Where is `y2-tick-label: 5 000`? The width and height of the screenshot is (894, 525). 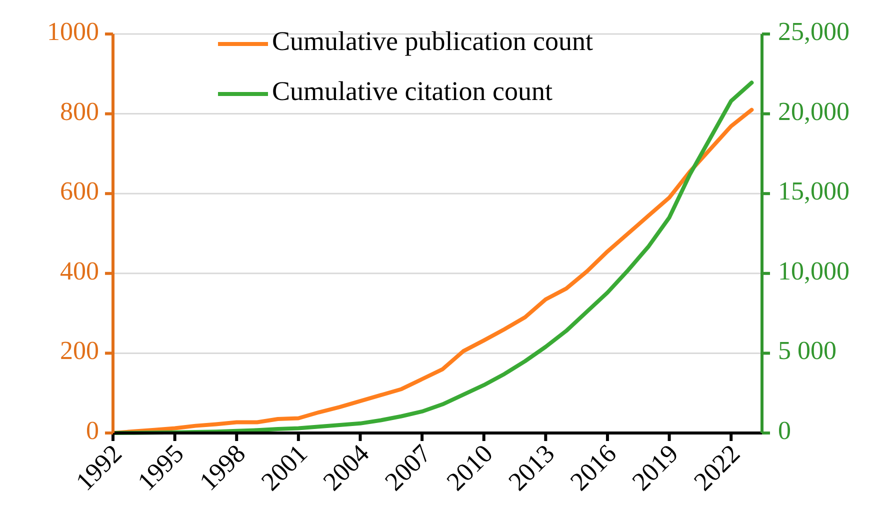
y2-tick-label: 5 000 is located at coordinates (807, 351).